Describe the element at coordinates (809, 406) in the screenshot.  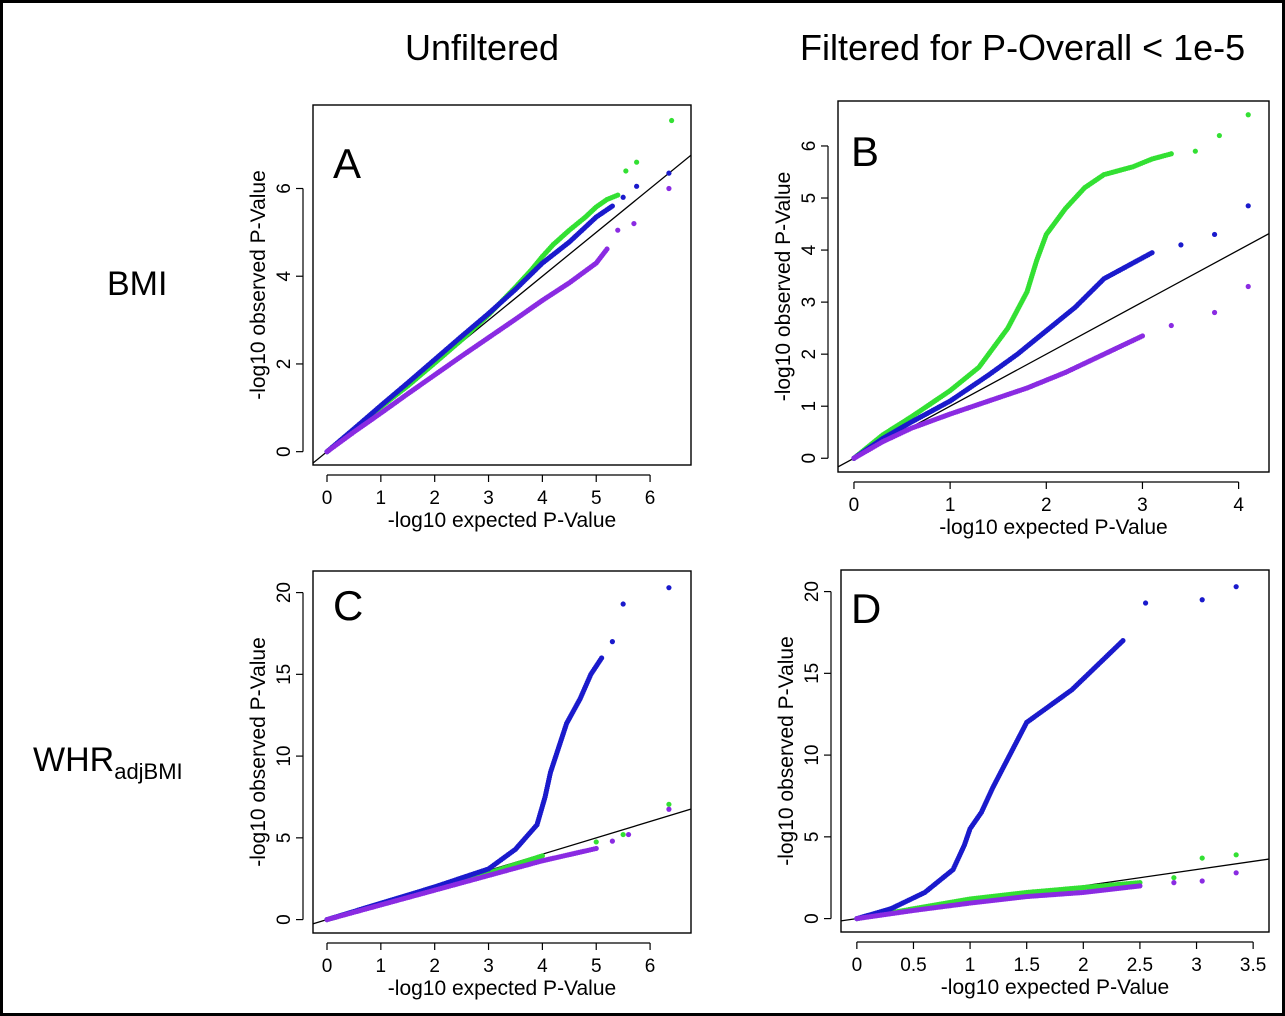
I see `y-tick-label: 1` at that location.